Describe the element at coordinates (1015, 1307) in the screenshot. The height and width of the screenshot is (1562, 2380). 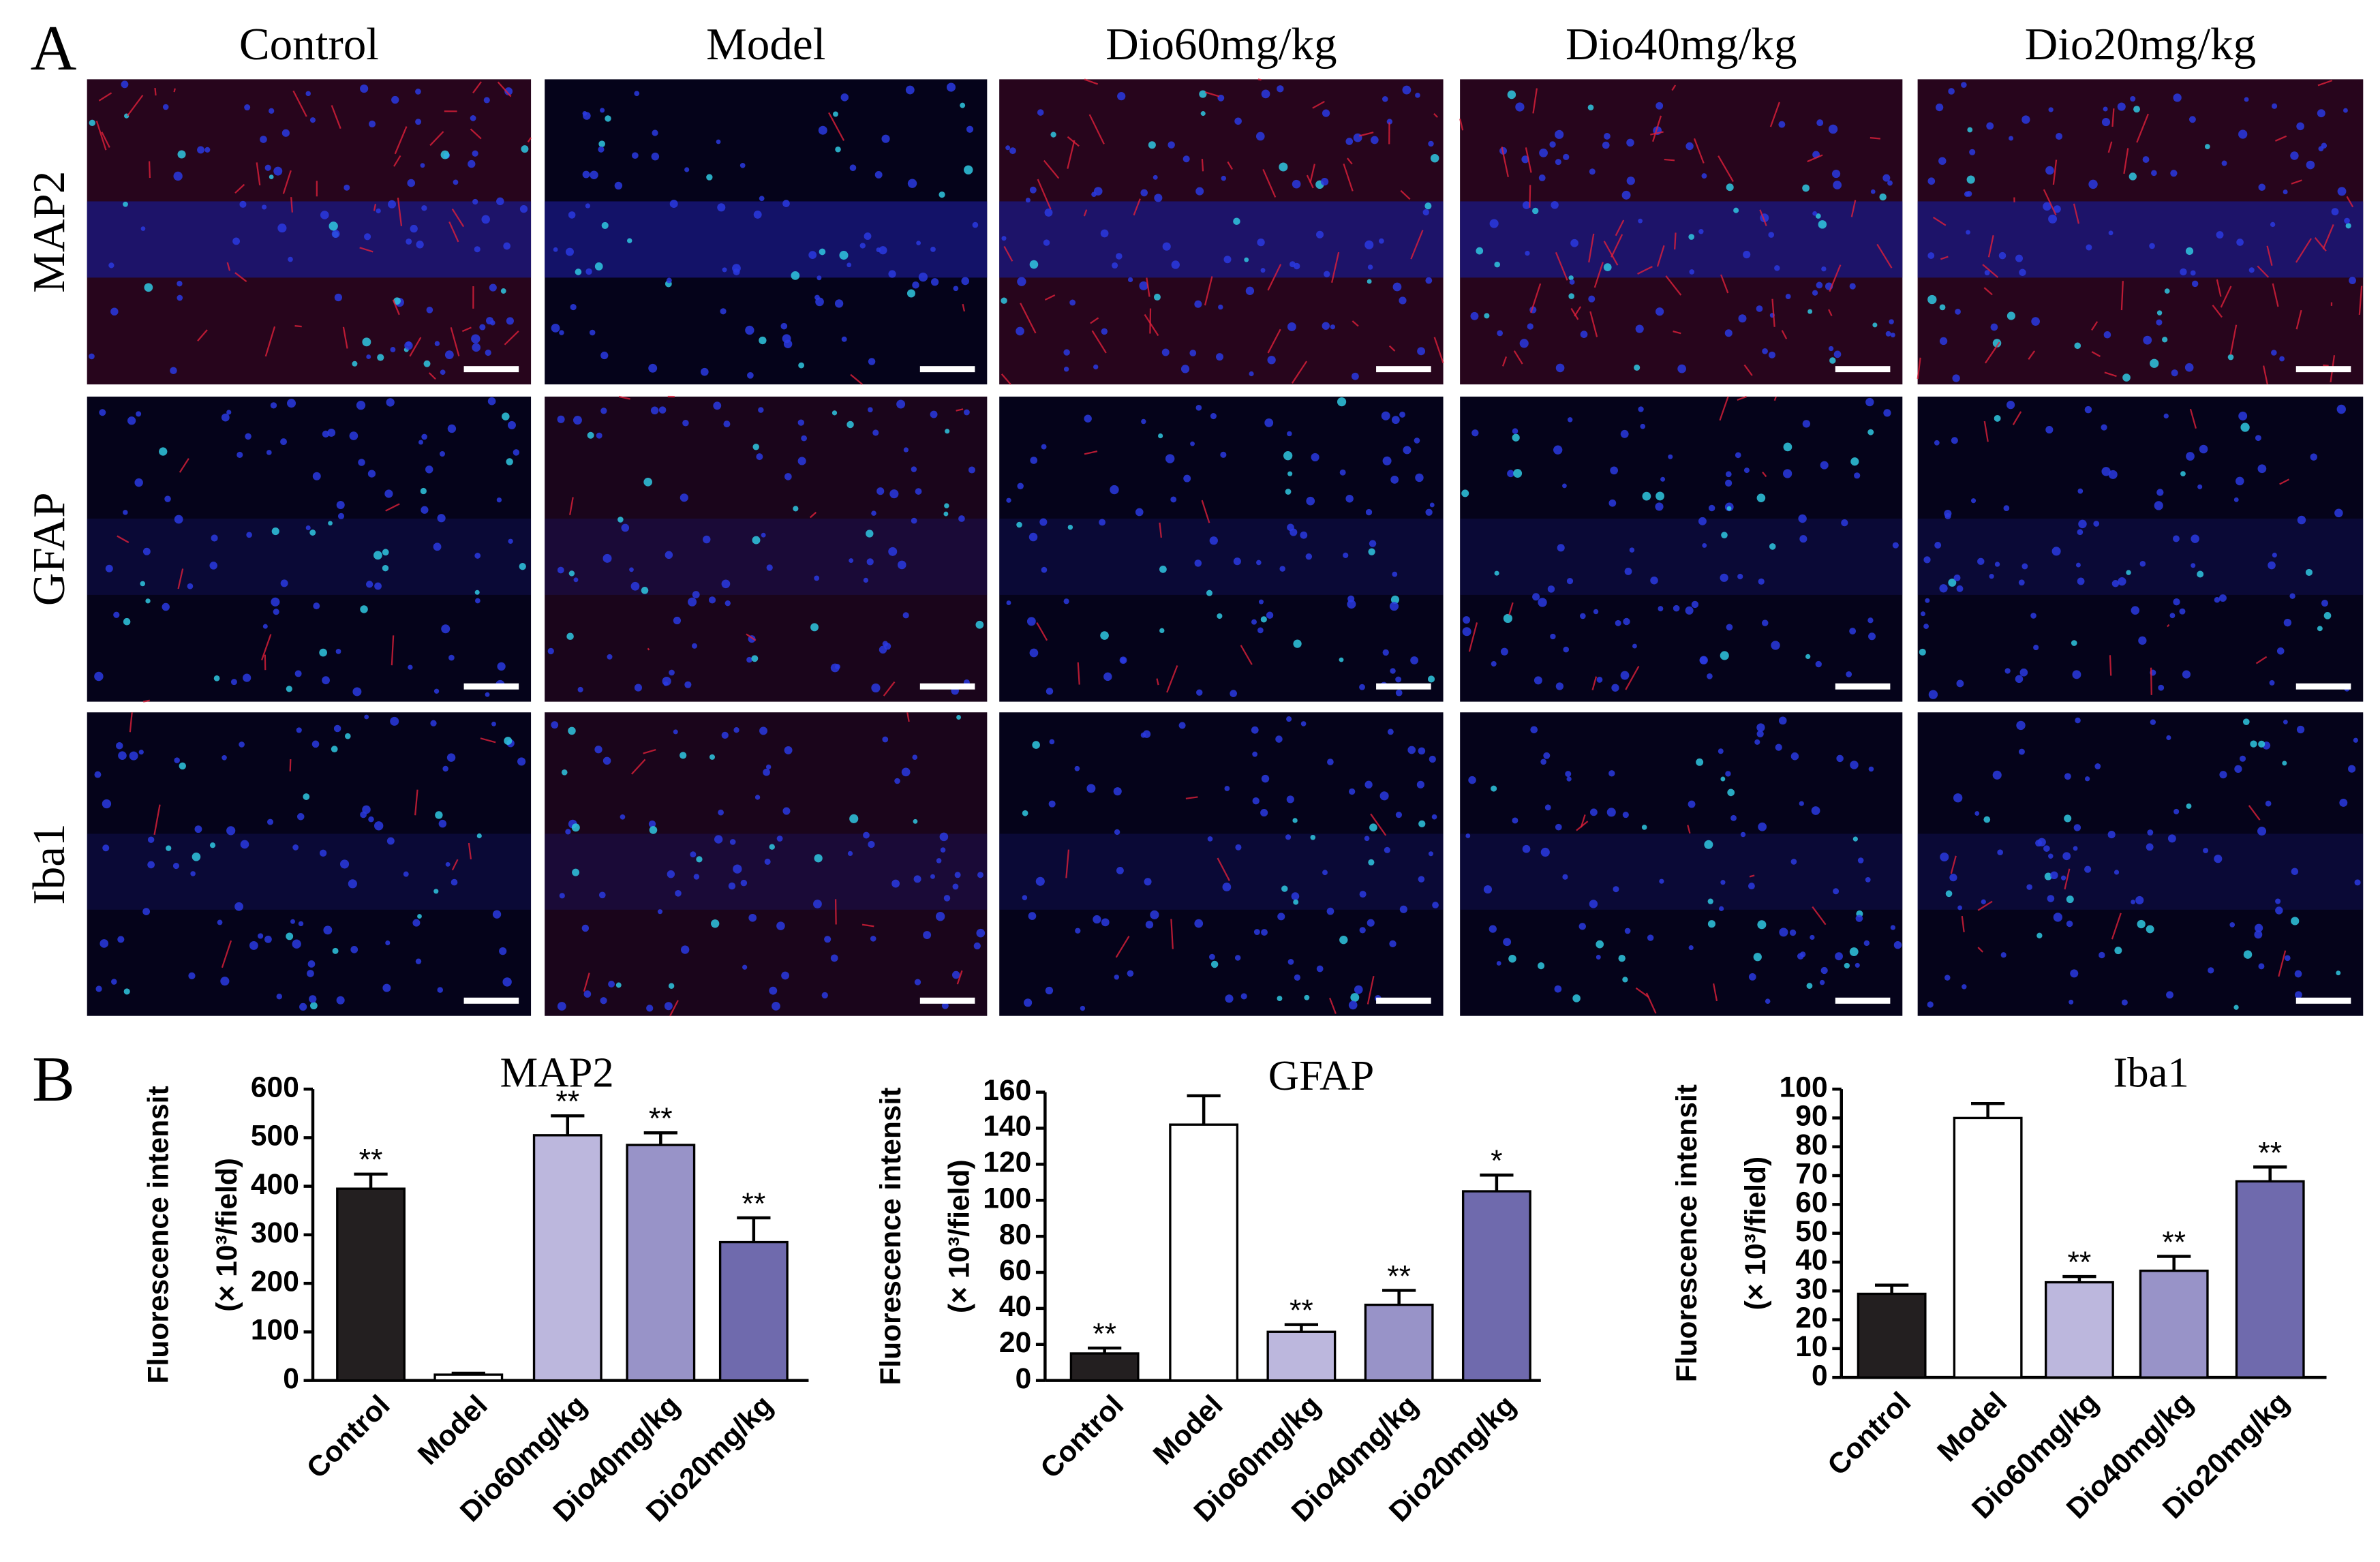
I see `y-tick-label: 40` at that location.